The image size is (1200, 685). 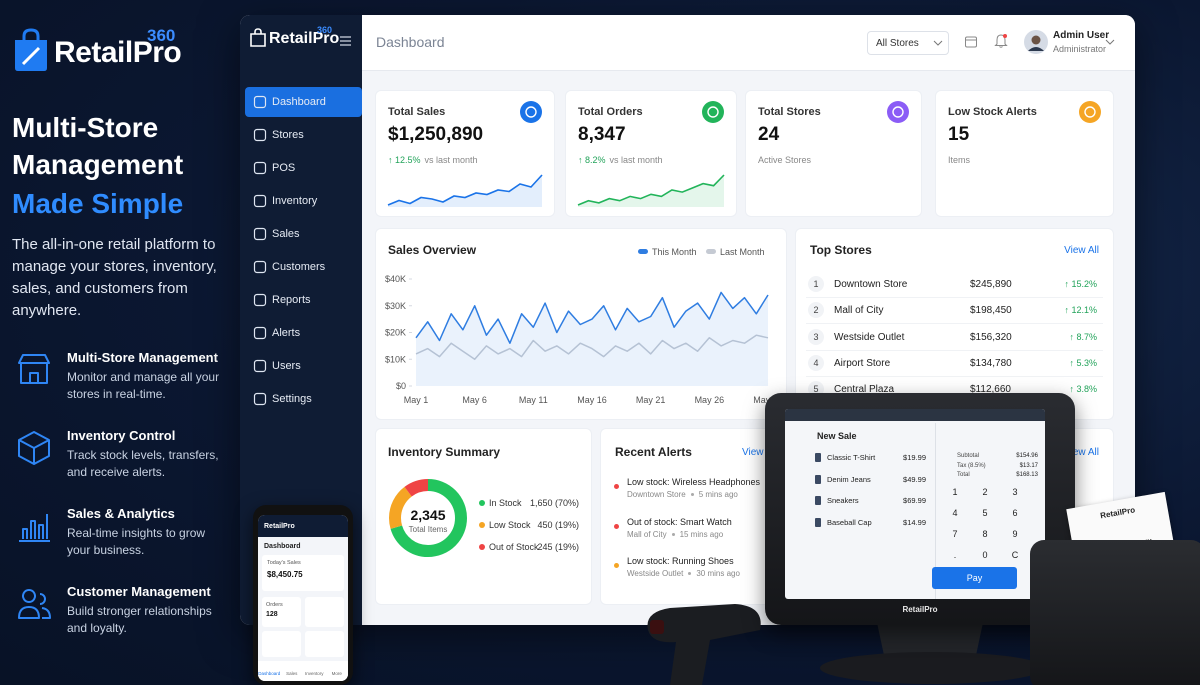 What do you see at coordinates (673, 534) in the screenshot?
I see `alert-separator` at bounding box center [673, 534].